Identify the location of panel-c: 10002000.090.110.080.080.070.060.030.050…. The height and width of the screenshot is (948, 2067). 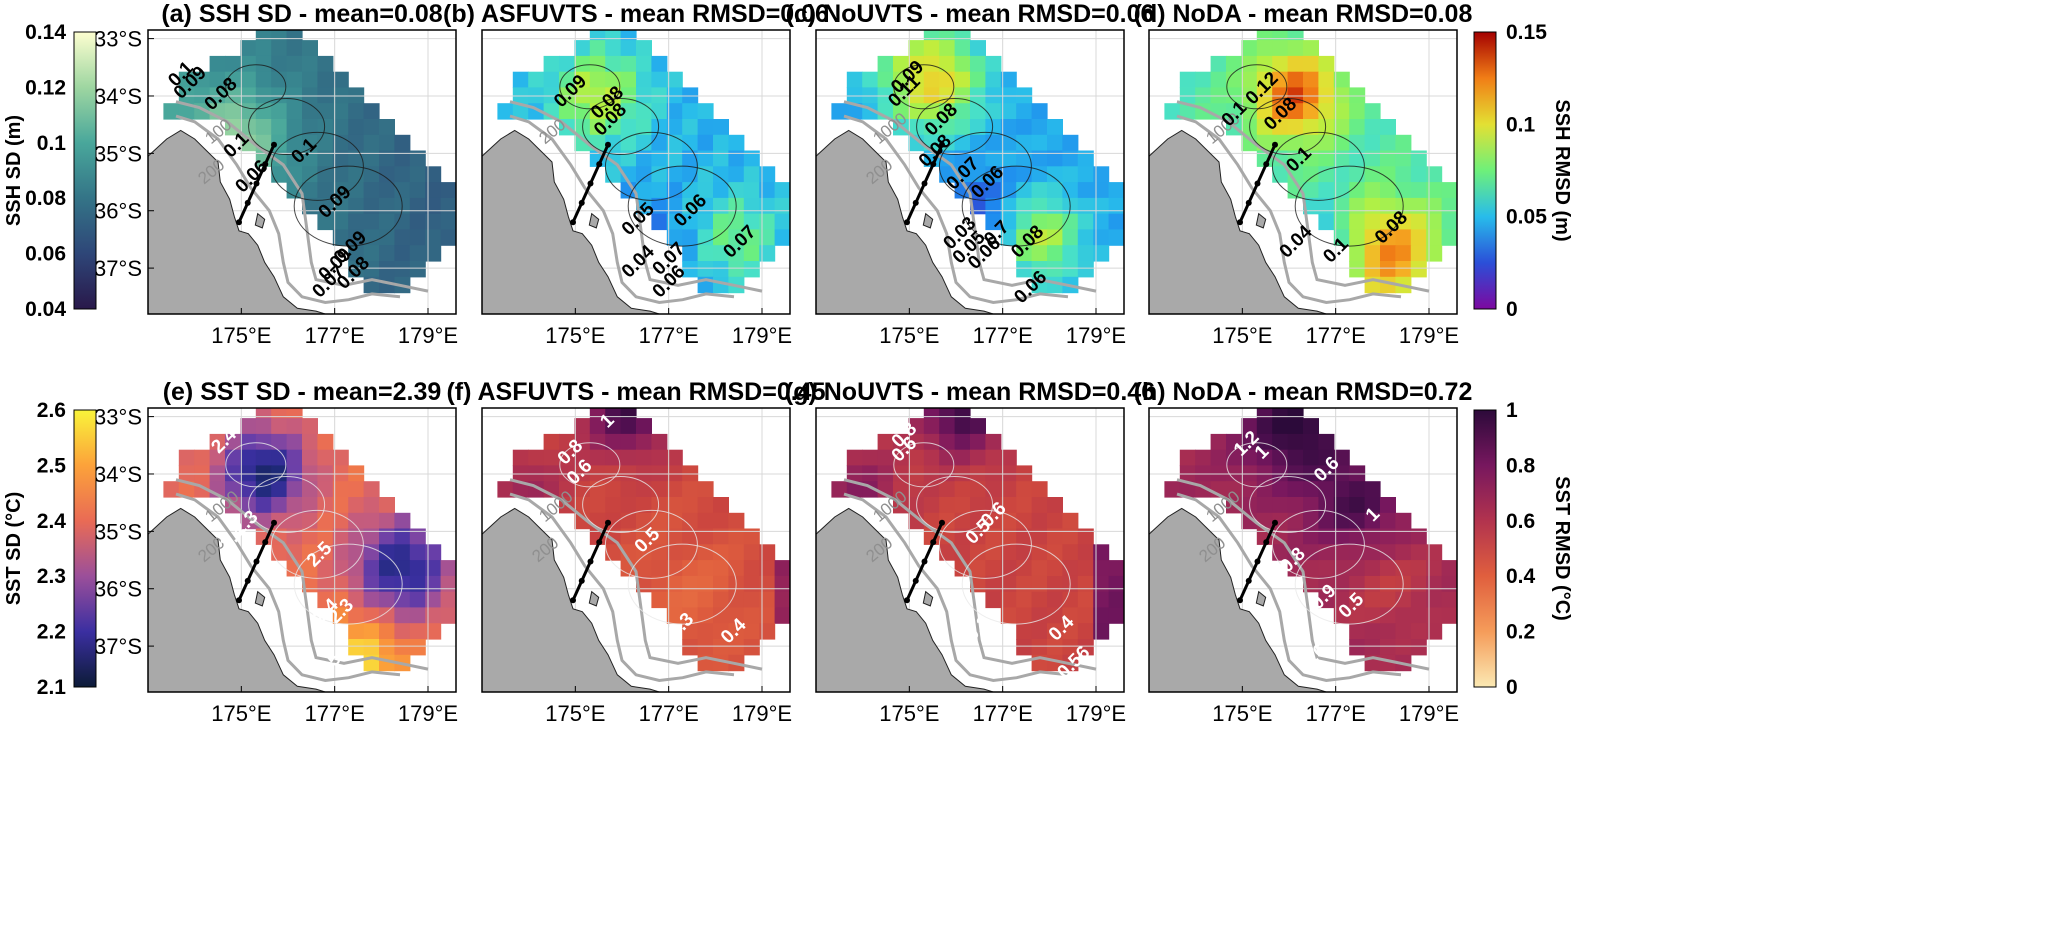
(970, 174).